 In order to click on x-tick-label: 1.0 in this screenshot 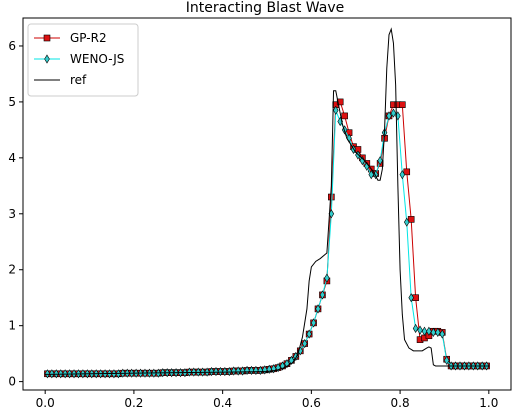, I will do `click(488, 403)`.